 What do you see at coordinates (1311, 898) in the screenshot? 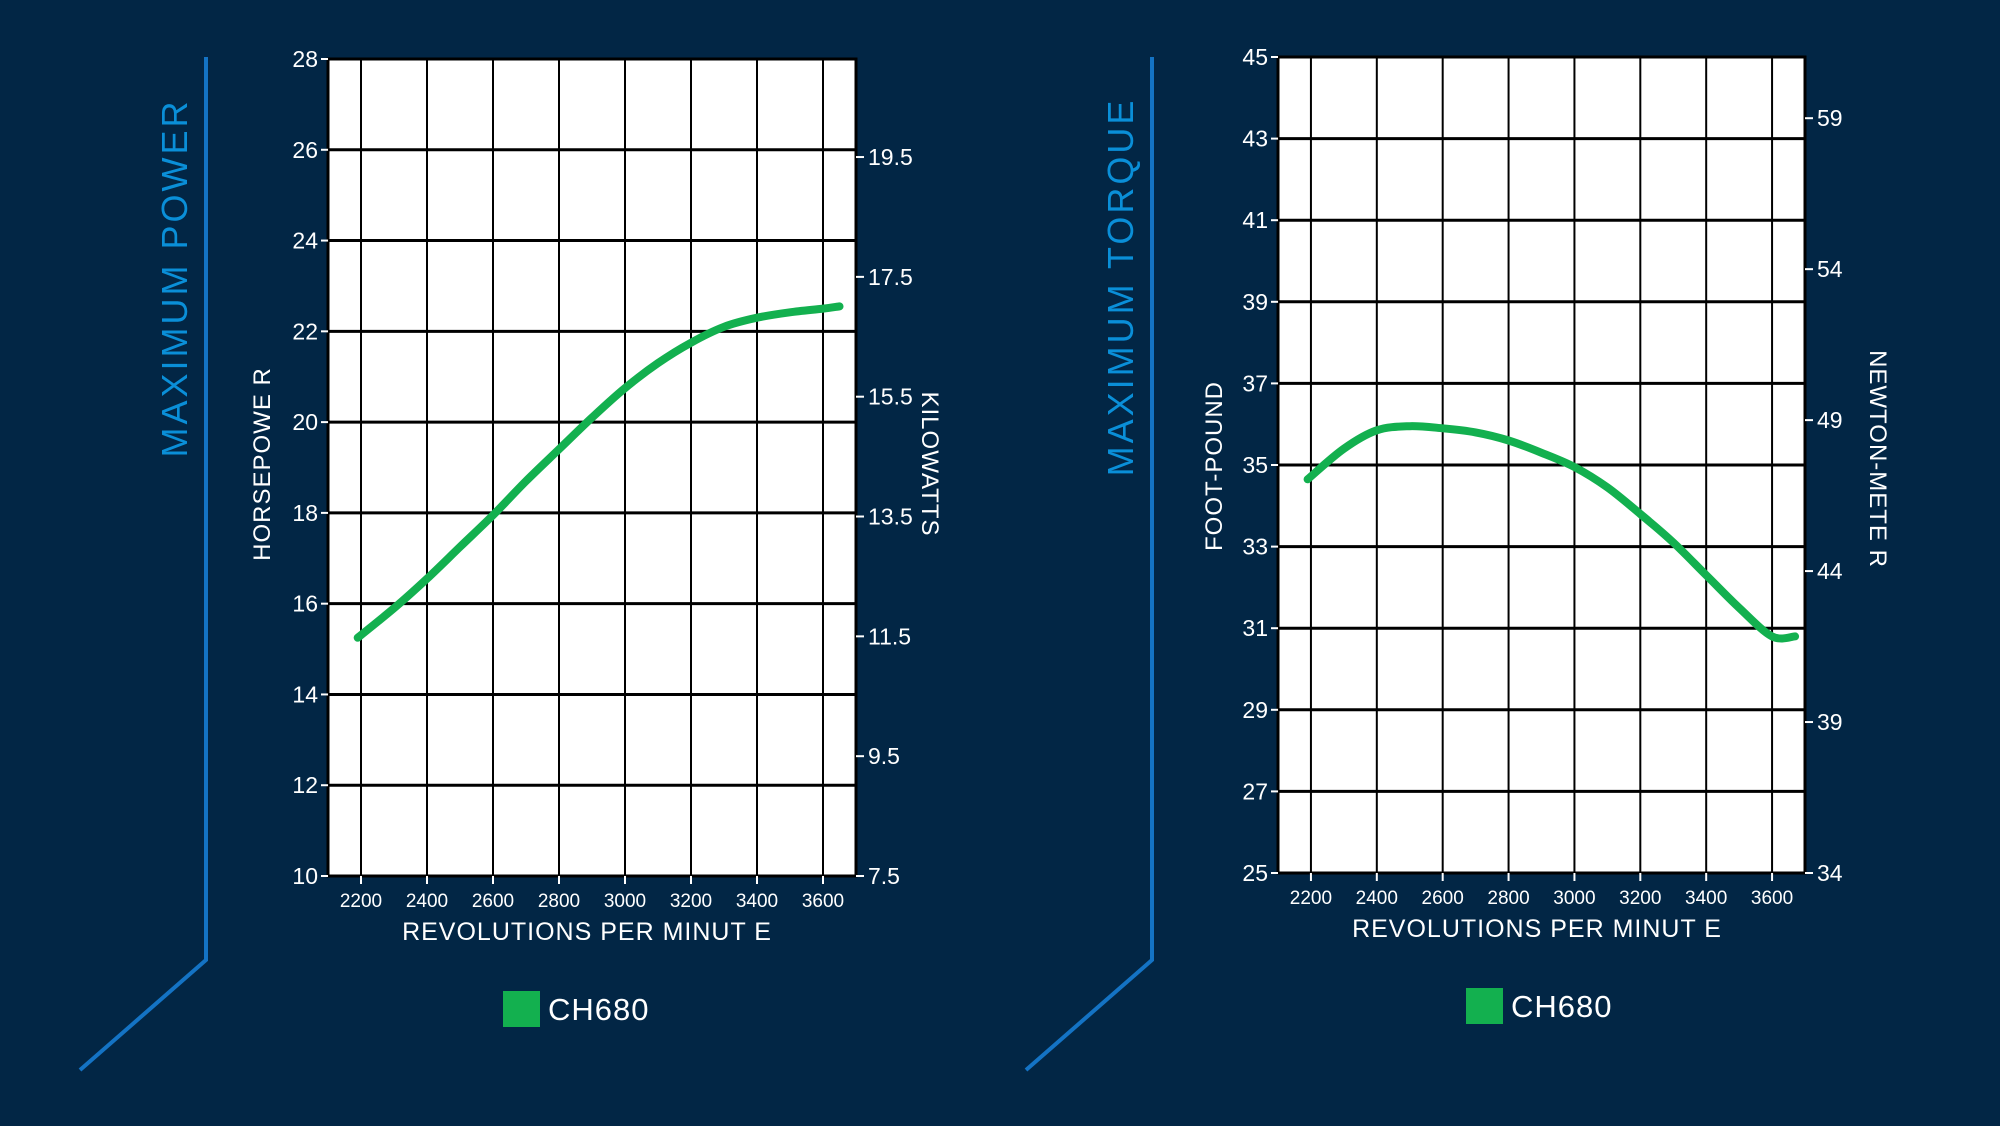
I see `torque-x-tick-label: 2200` at bounding box center [1311, 898].